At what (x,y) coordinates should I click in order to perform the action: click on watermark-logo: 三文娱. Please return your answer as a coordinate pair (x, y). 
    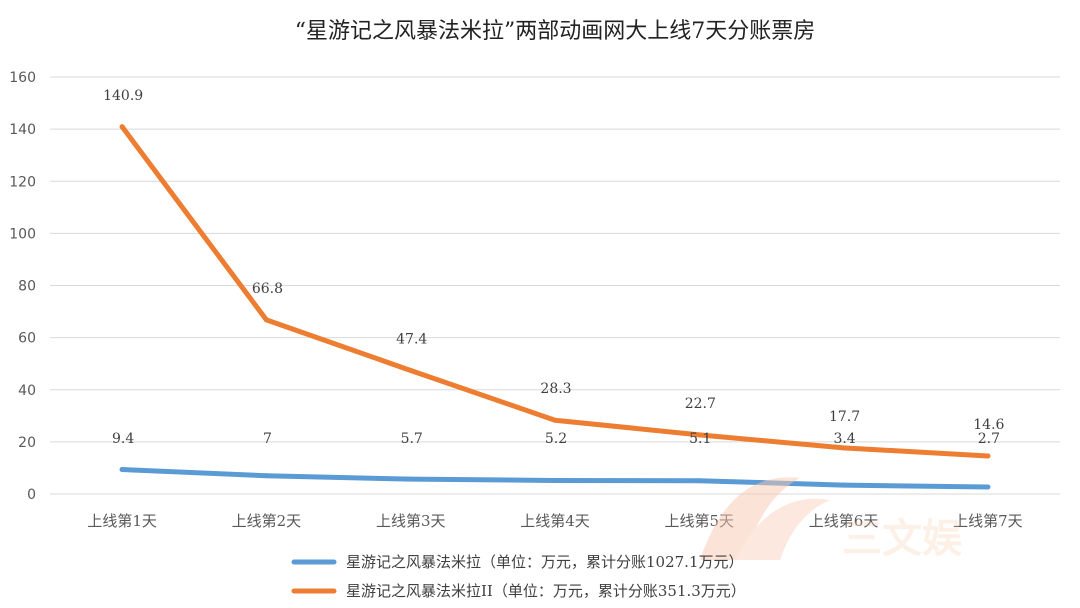
    Looking at the image, I should click on (831, 519).